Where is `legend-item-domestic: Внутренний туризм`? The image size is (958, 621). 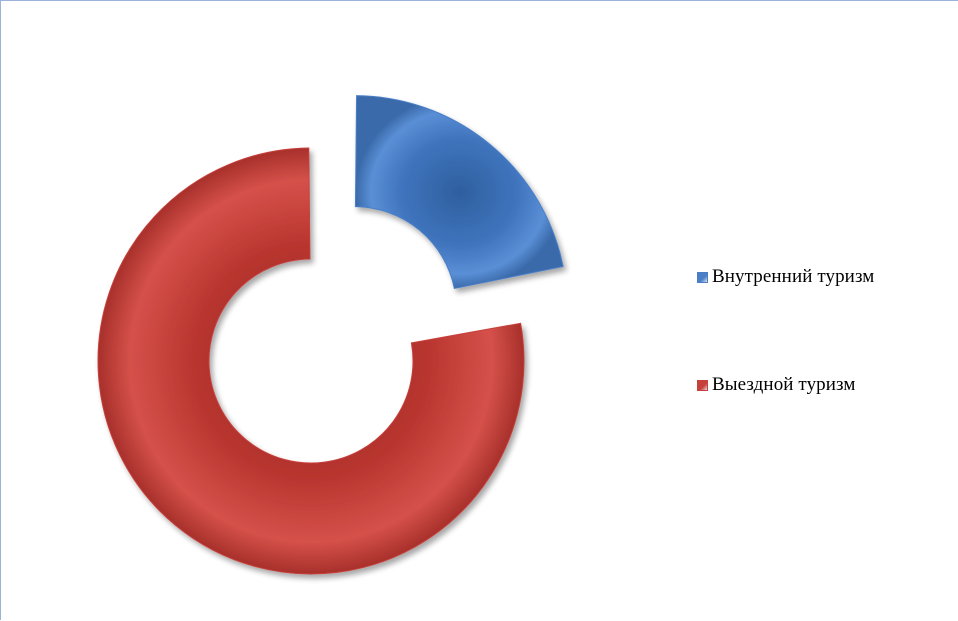
legend-item-domestic: Внутренний туризм is located at coordinates (827, 277).